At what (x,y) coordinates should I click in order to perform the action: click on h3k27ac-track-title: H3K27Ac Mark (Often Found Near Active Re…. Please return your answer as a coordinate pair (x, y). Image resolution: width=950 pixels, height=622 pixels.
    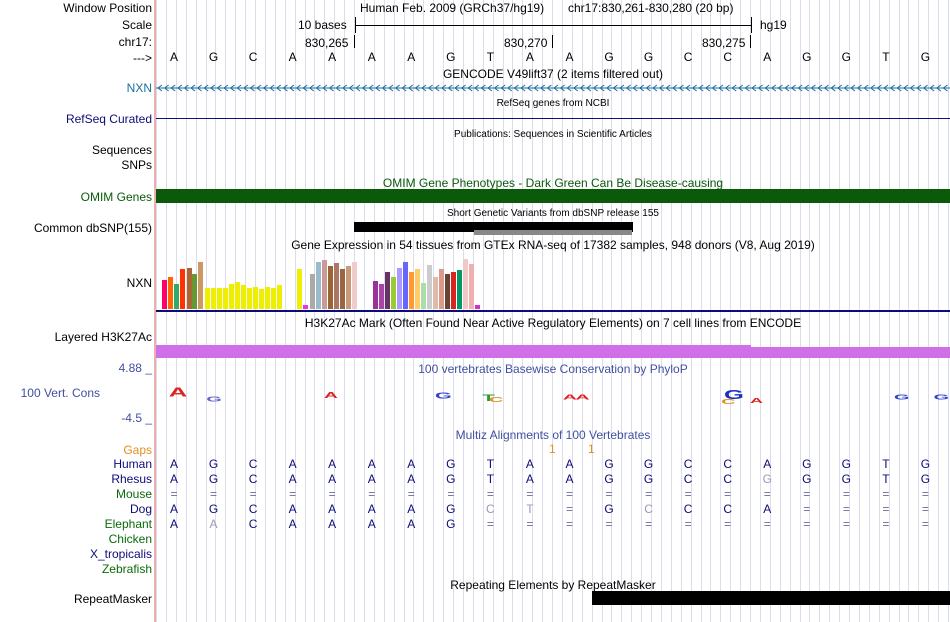
    Looking at the image, I should click on (553, 323).